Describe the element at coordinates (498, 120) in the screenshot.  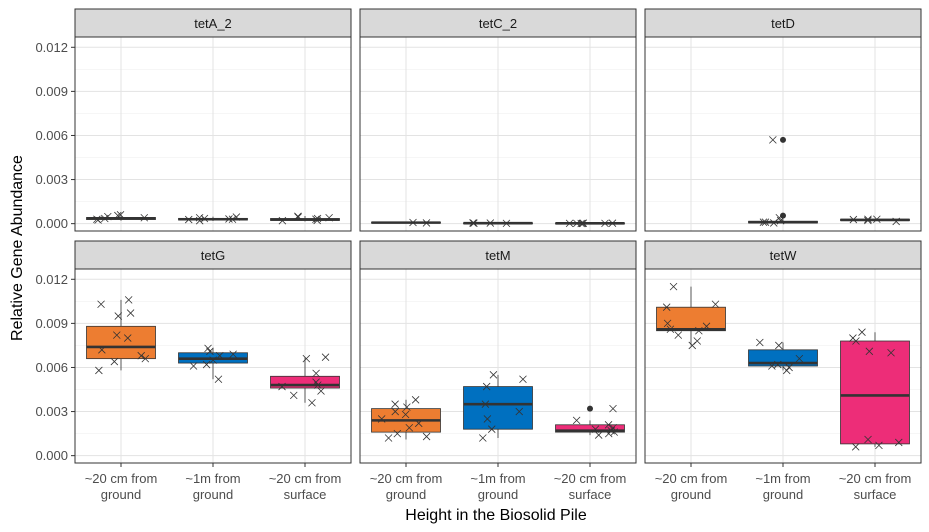
I see `facet-panel-tetc-2: tetC_2` at that location.